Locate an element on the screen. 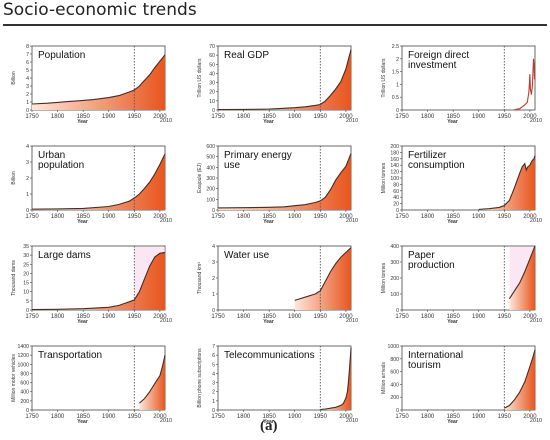 The height and width of the screenshot is (440, 550). chart-title: Population is located at coordinates (61, 55).